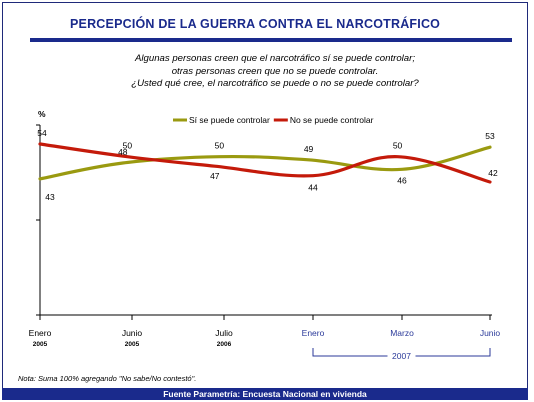  What do you see at coordinates (490, 333) in the screenshot?
I see `x-tick-label-5: Junio` at bounding box center [490, 333].